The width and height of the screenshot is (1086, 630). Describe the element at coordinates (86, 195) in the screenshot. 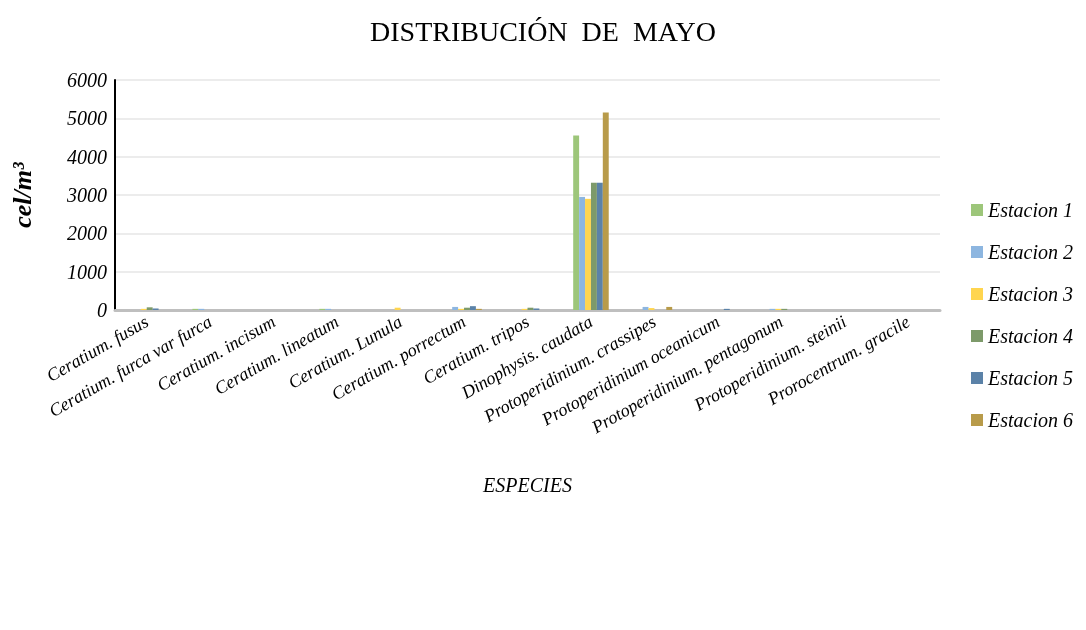

I see `y-tick-label: 3000` at that location.